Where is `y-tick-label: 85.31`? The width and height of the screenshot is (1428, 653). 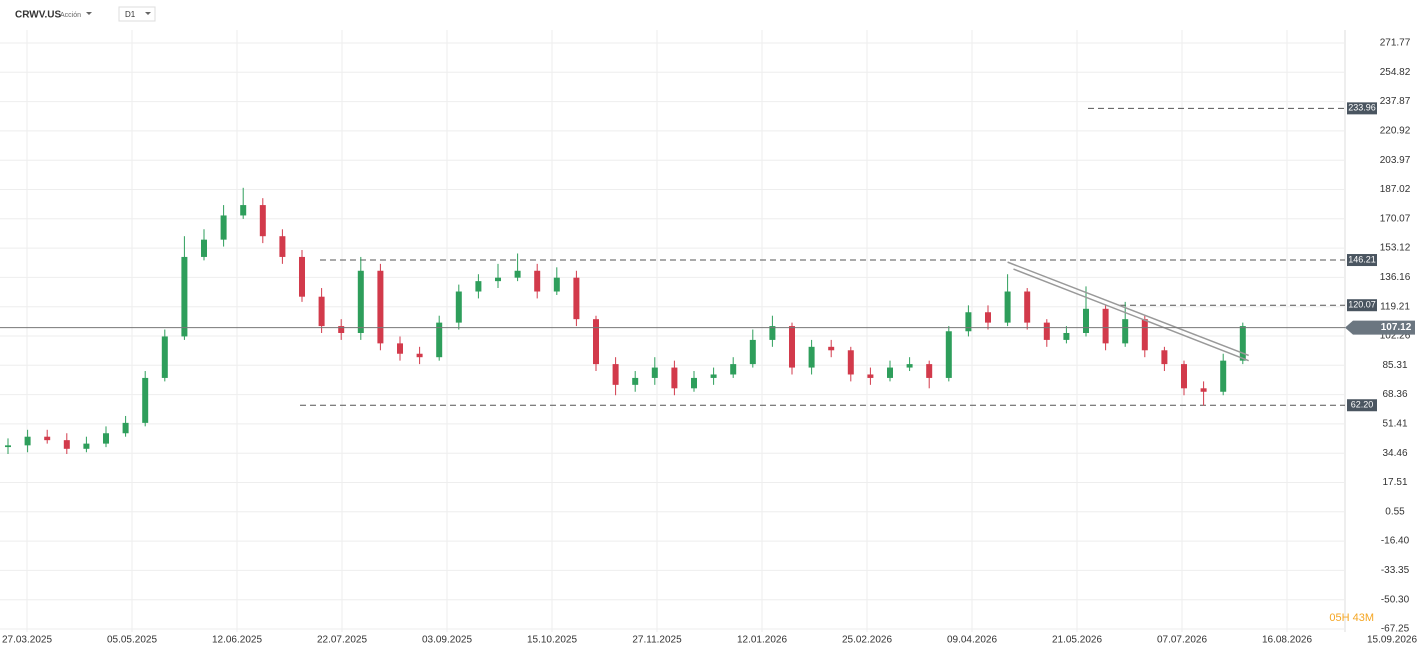
y-tick-label: 85.31 is located at coordinates (1394, 365).